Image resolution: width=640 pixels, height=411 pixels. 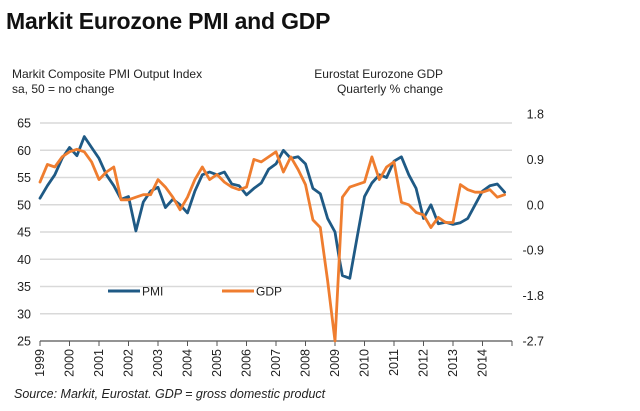 I want to click on legend-label-pmi: PMI, so click(x=152, y=292).